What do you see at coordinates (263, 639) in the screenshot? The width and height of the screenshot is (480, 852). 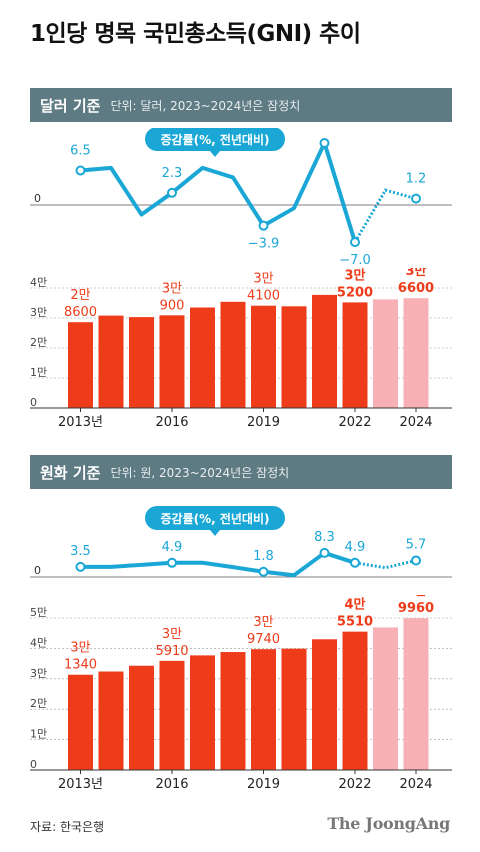 I see `bar-value-label-bottom: 9740` at bounding box center [263, 639].